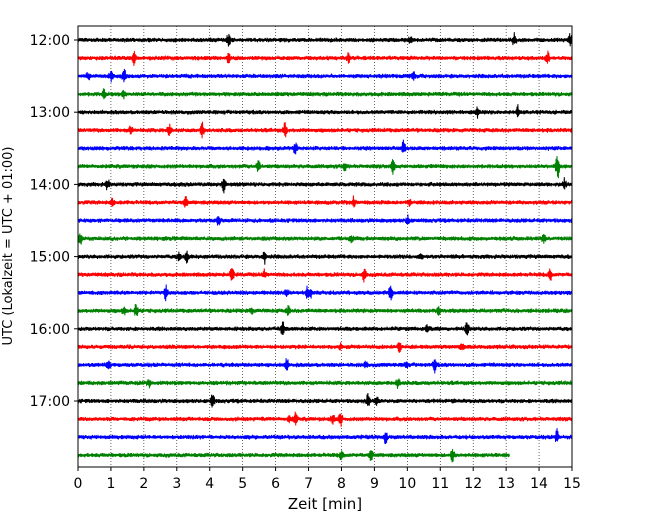 This screenshot has height=520, width=650. I want to click on x-tick-label: 8, so click(341, 484).